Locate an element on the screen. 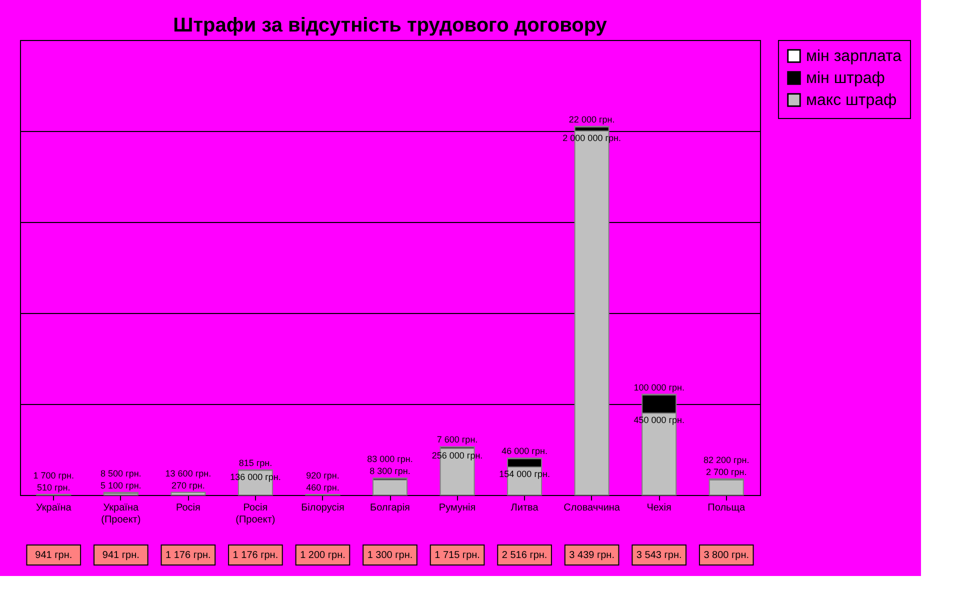 This screenshot has width=953, height=609. x-tick-label: Польща is located at coordinates (727, 508).